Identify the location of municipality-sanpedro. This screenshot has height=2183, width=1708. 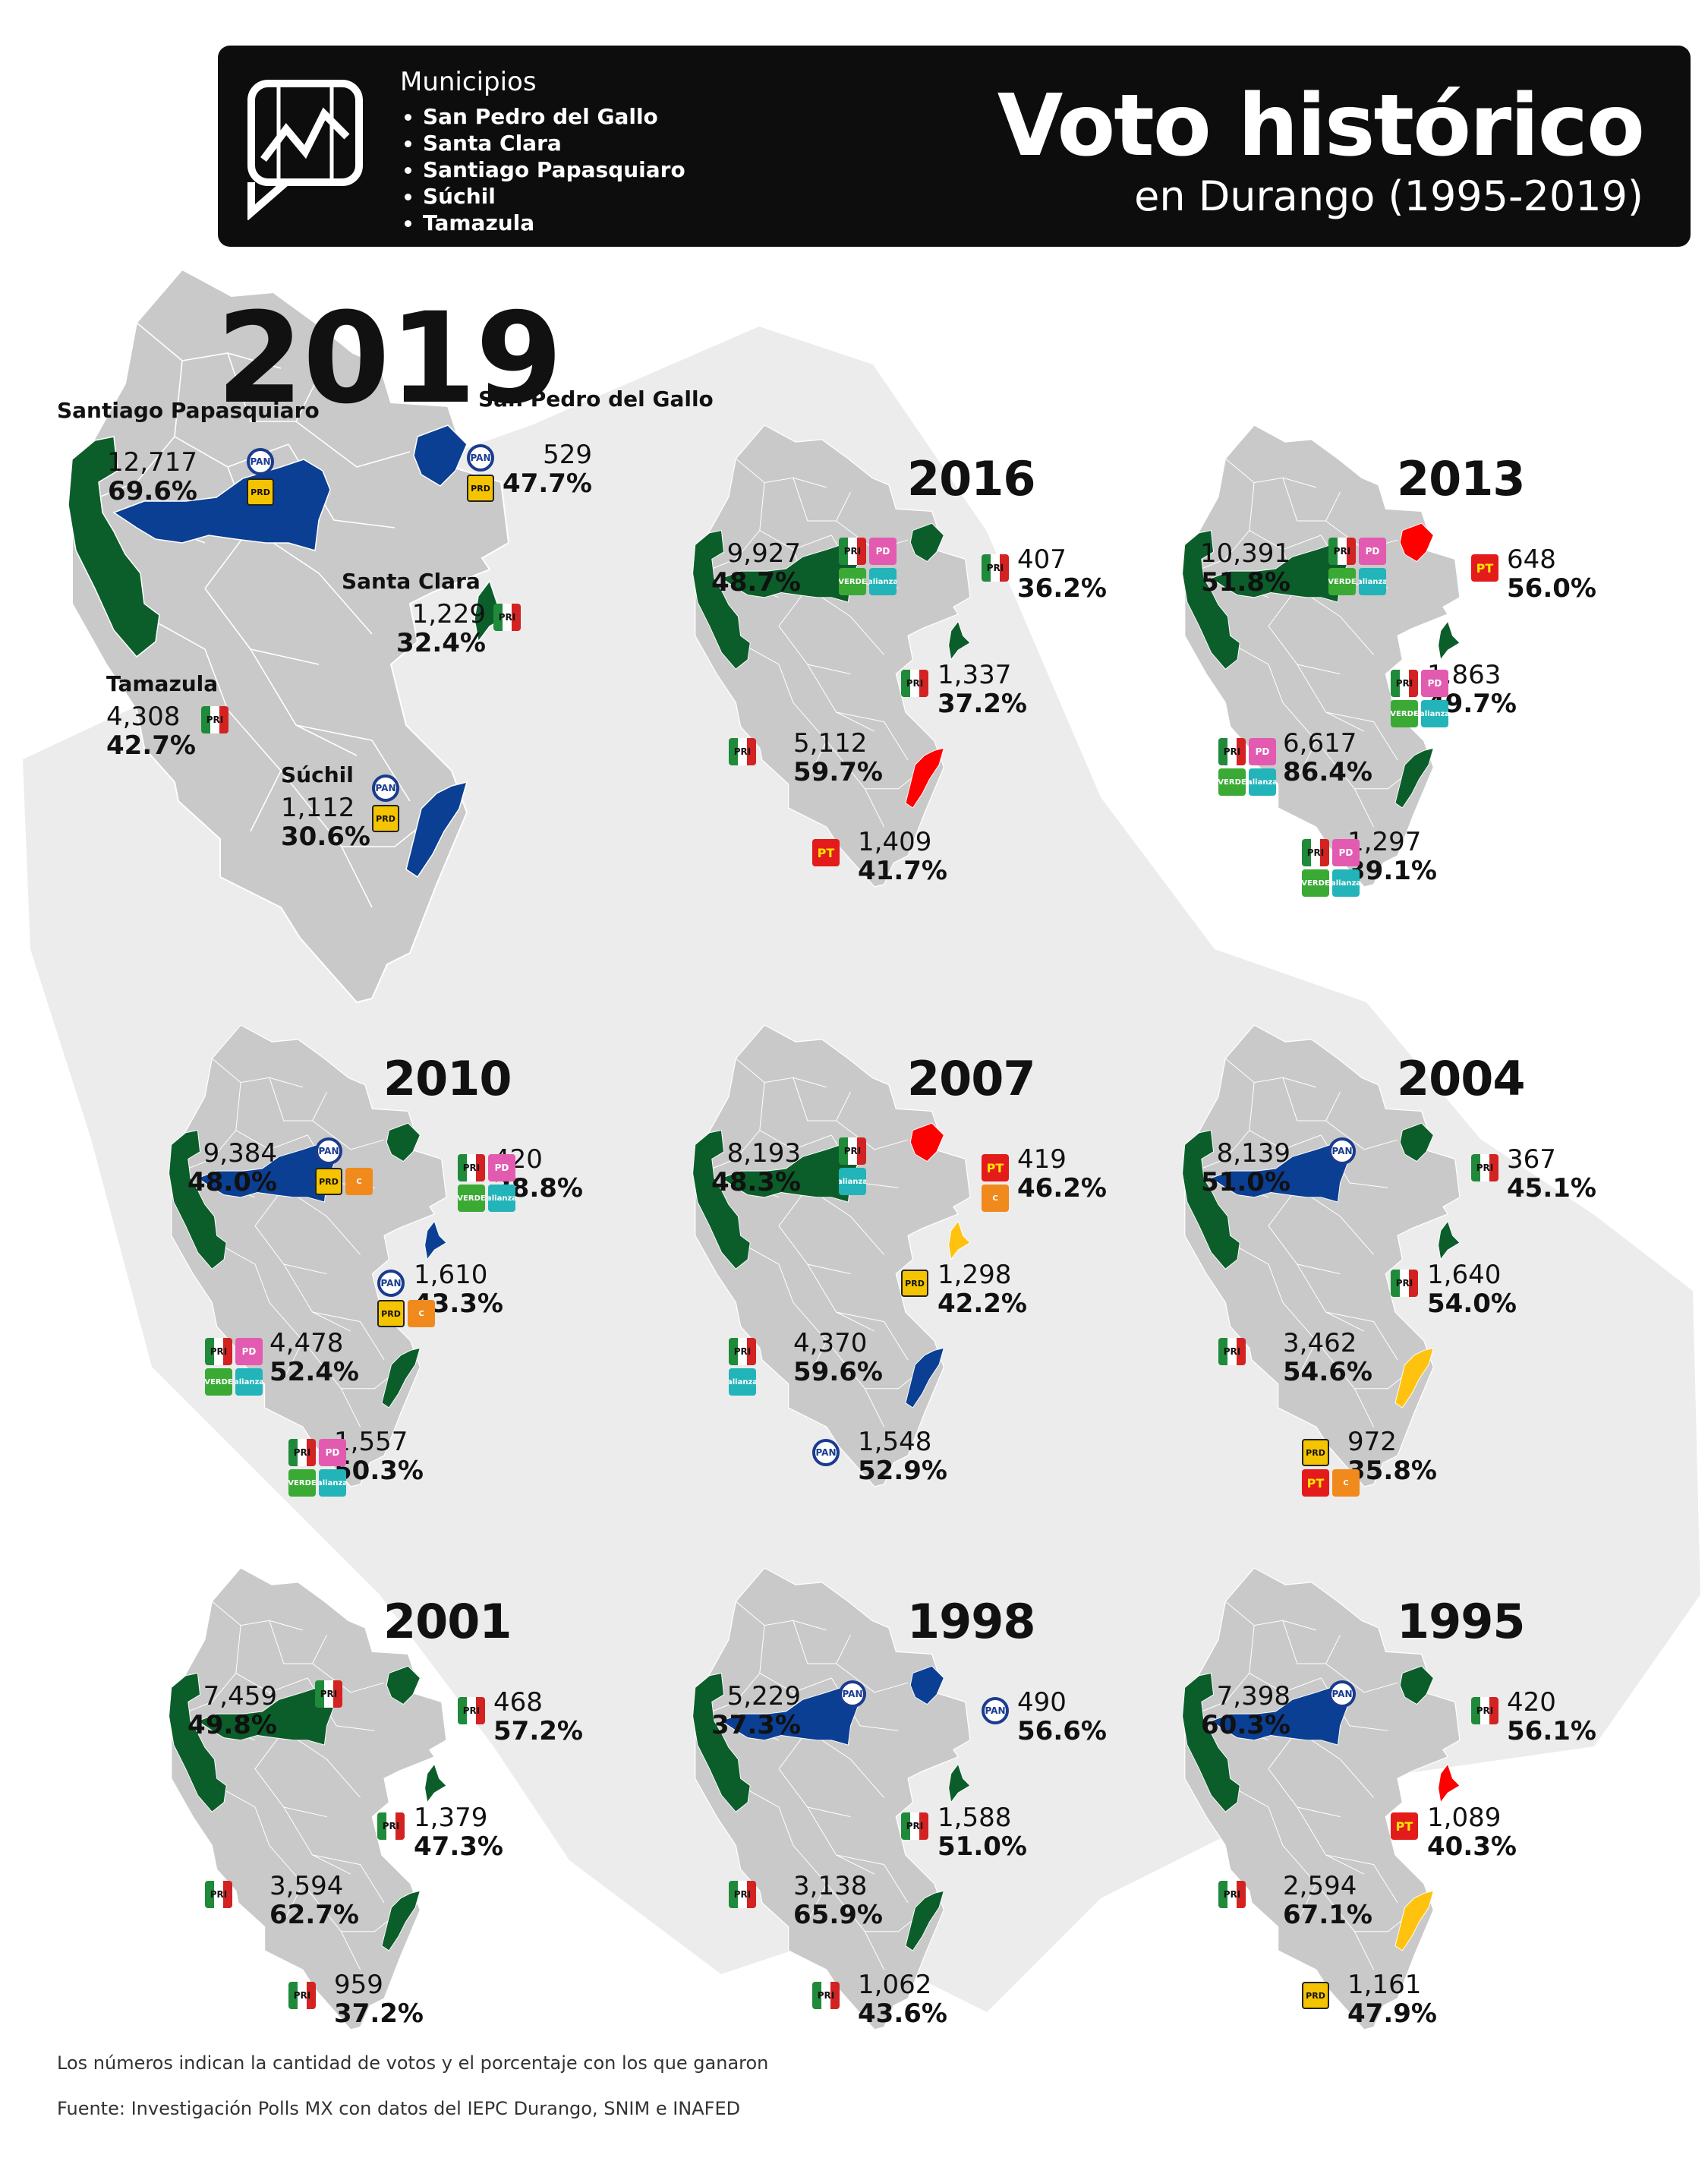
(1416, 1142).